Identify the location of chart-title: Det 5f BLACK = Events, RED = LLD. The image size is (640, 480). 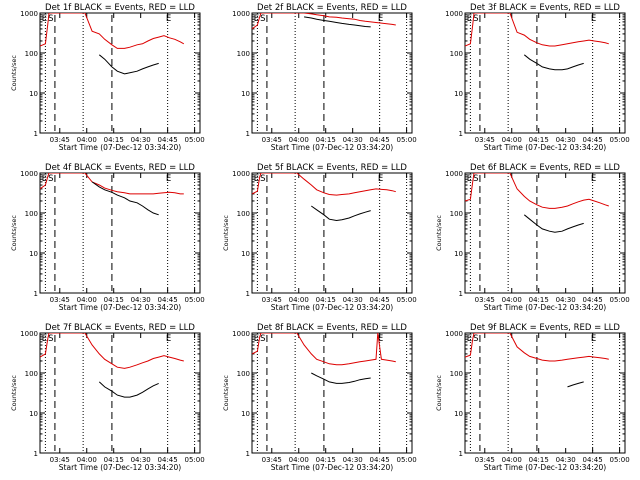
(332, 168).